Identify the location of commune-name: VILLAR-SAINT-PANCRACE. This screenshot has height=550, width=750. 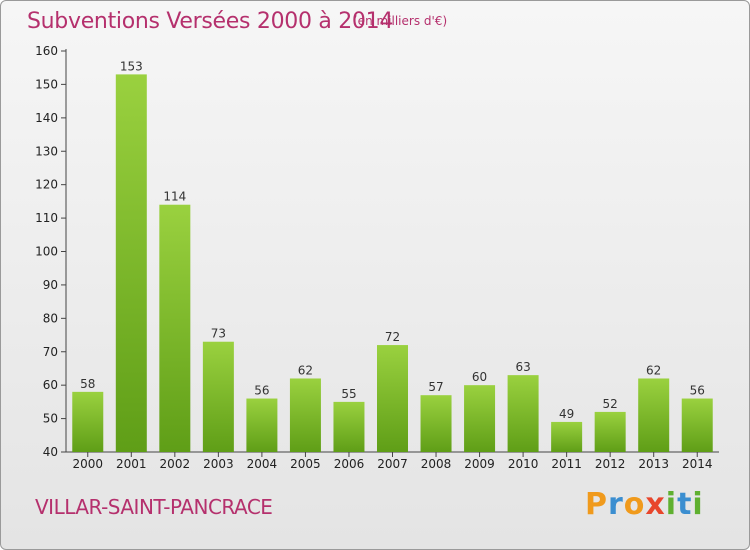
(154, 507).